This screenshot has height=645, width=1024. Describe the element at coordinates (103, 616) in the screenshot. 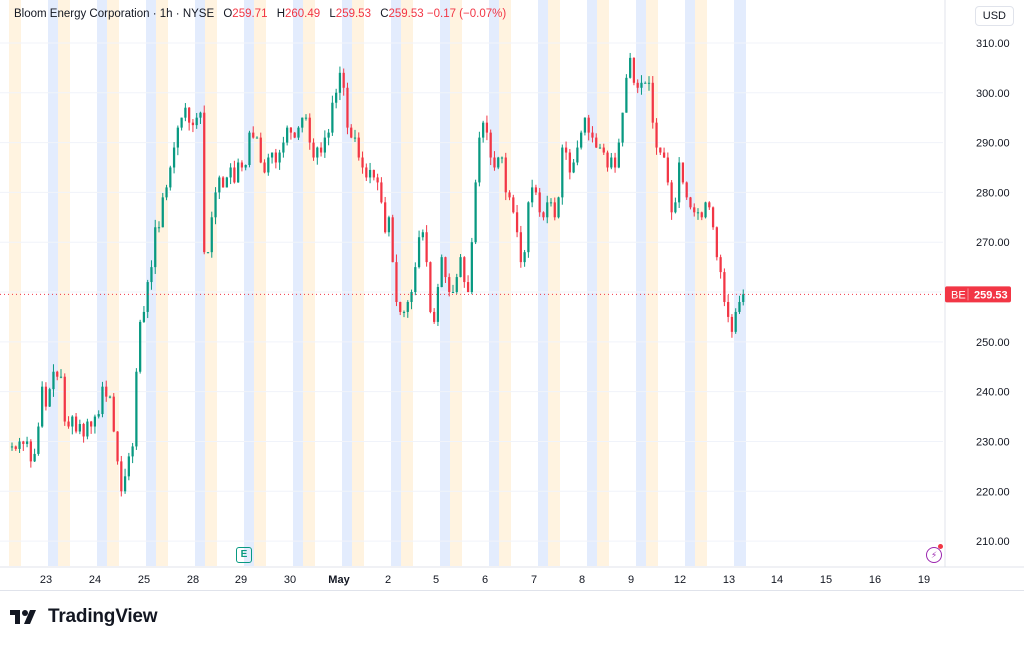

I see `tradingview-brand: TradingView` at that location.